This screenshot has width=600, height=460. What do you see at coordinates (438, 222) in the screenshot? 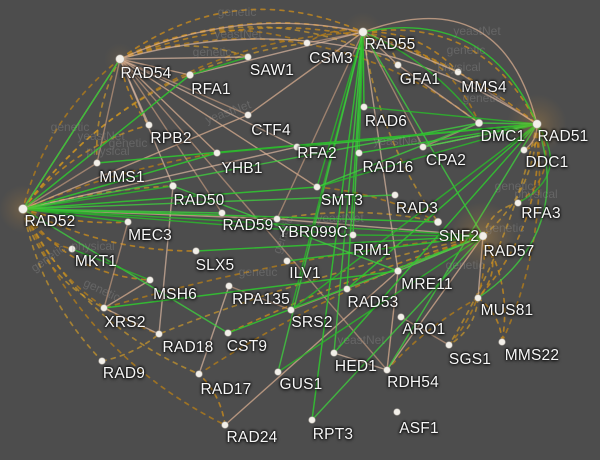
I see `node-SNF2` at bounding box center [438, 222].